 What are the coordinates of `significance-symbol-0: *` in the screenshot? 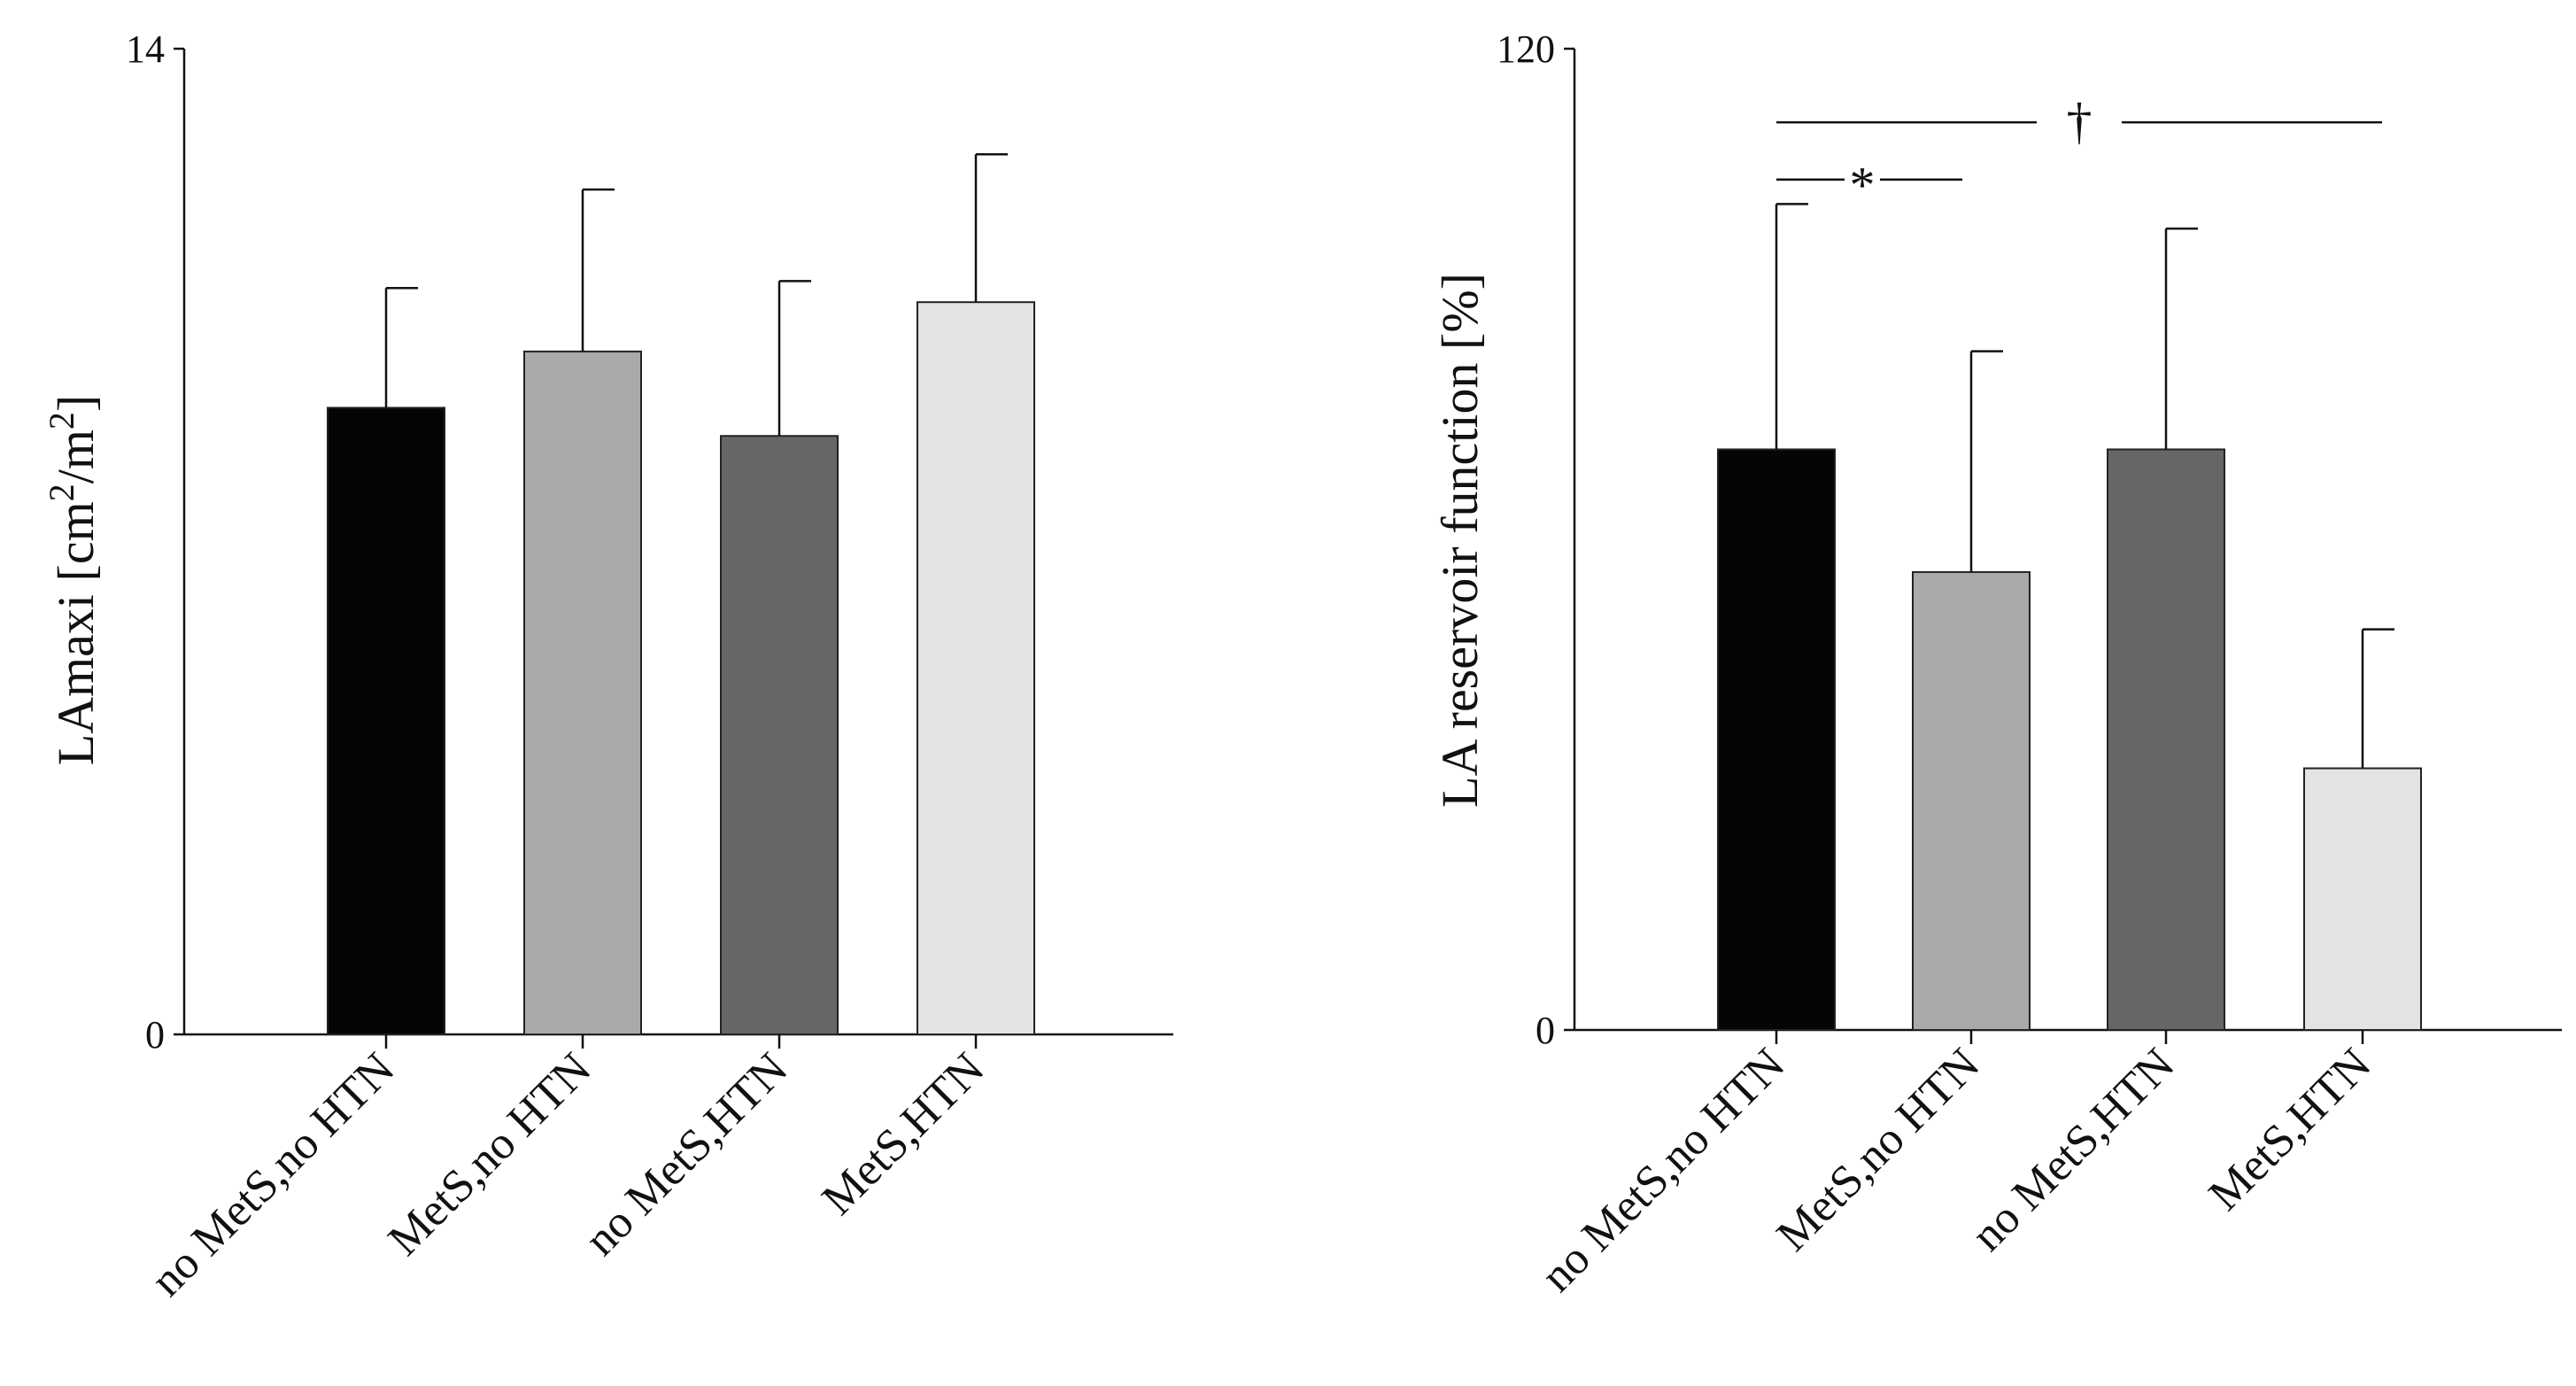 It's located at (1863, 186).